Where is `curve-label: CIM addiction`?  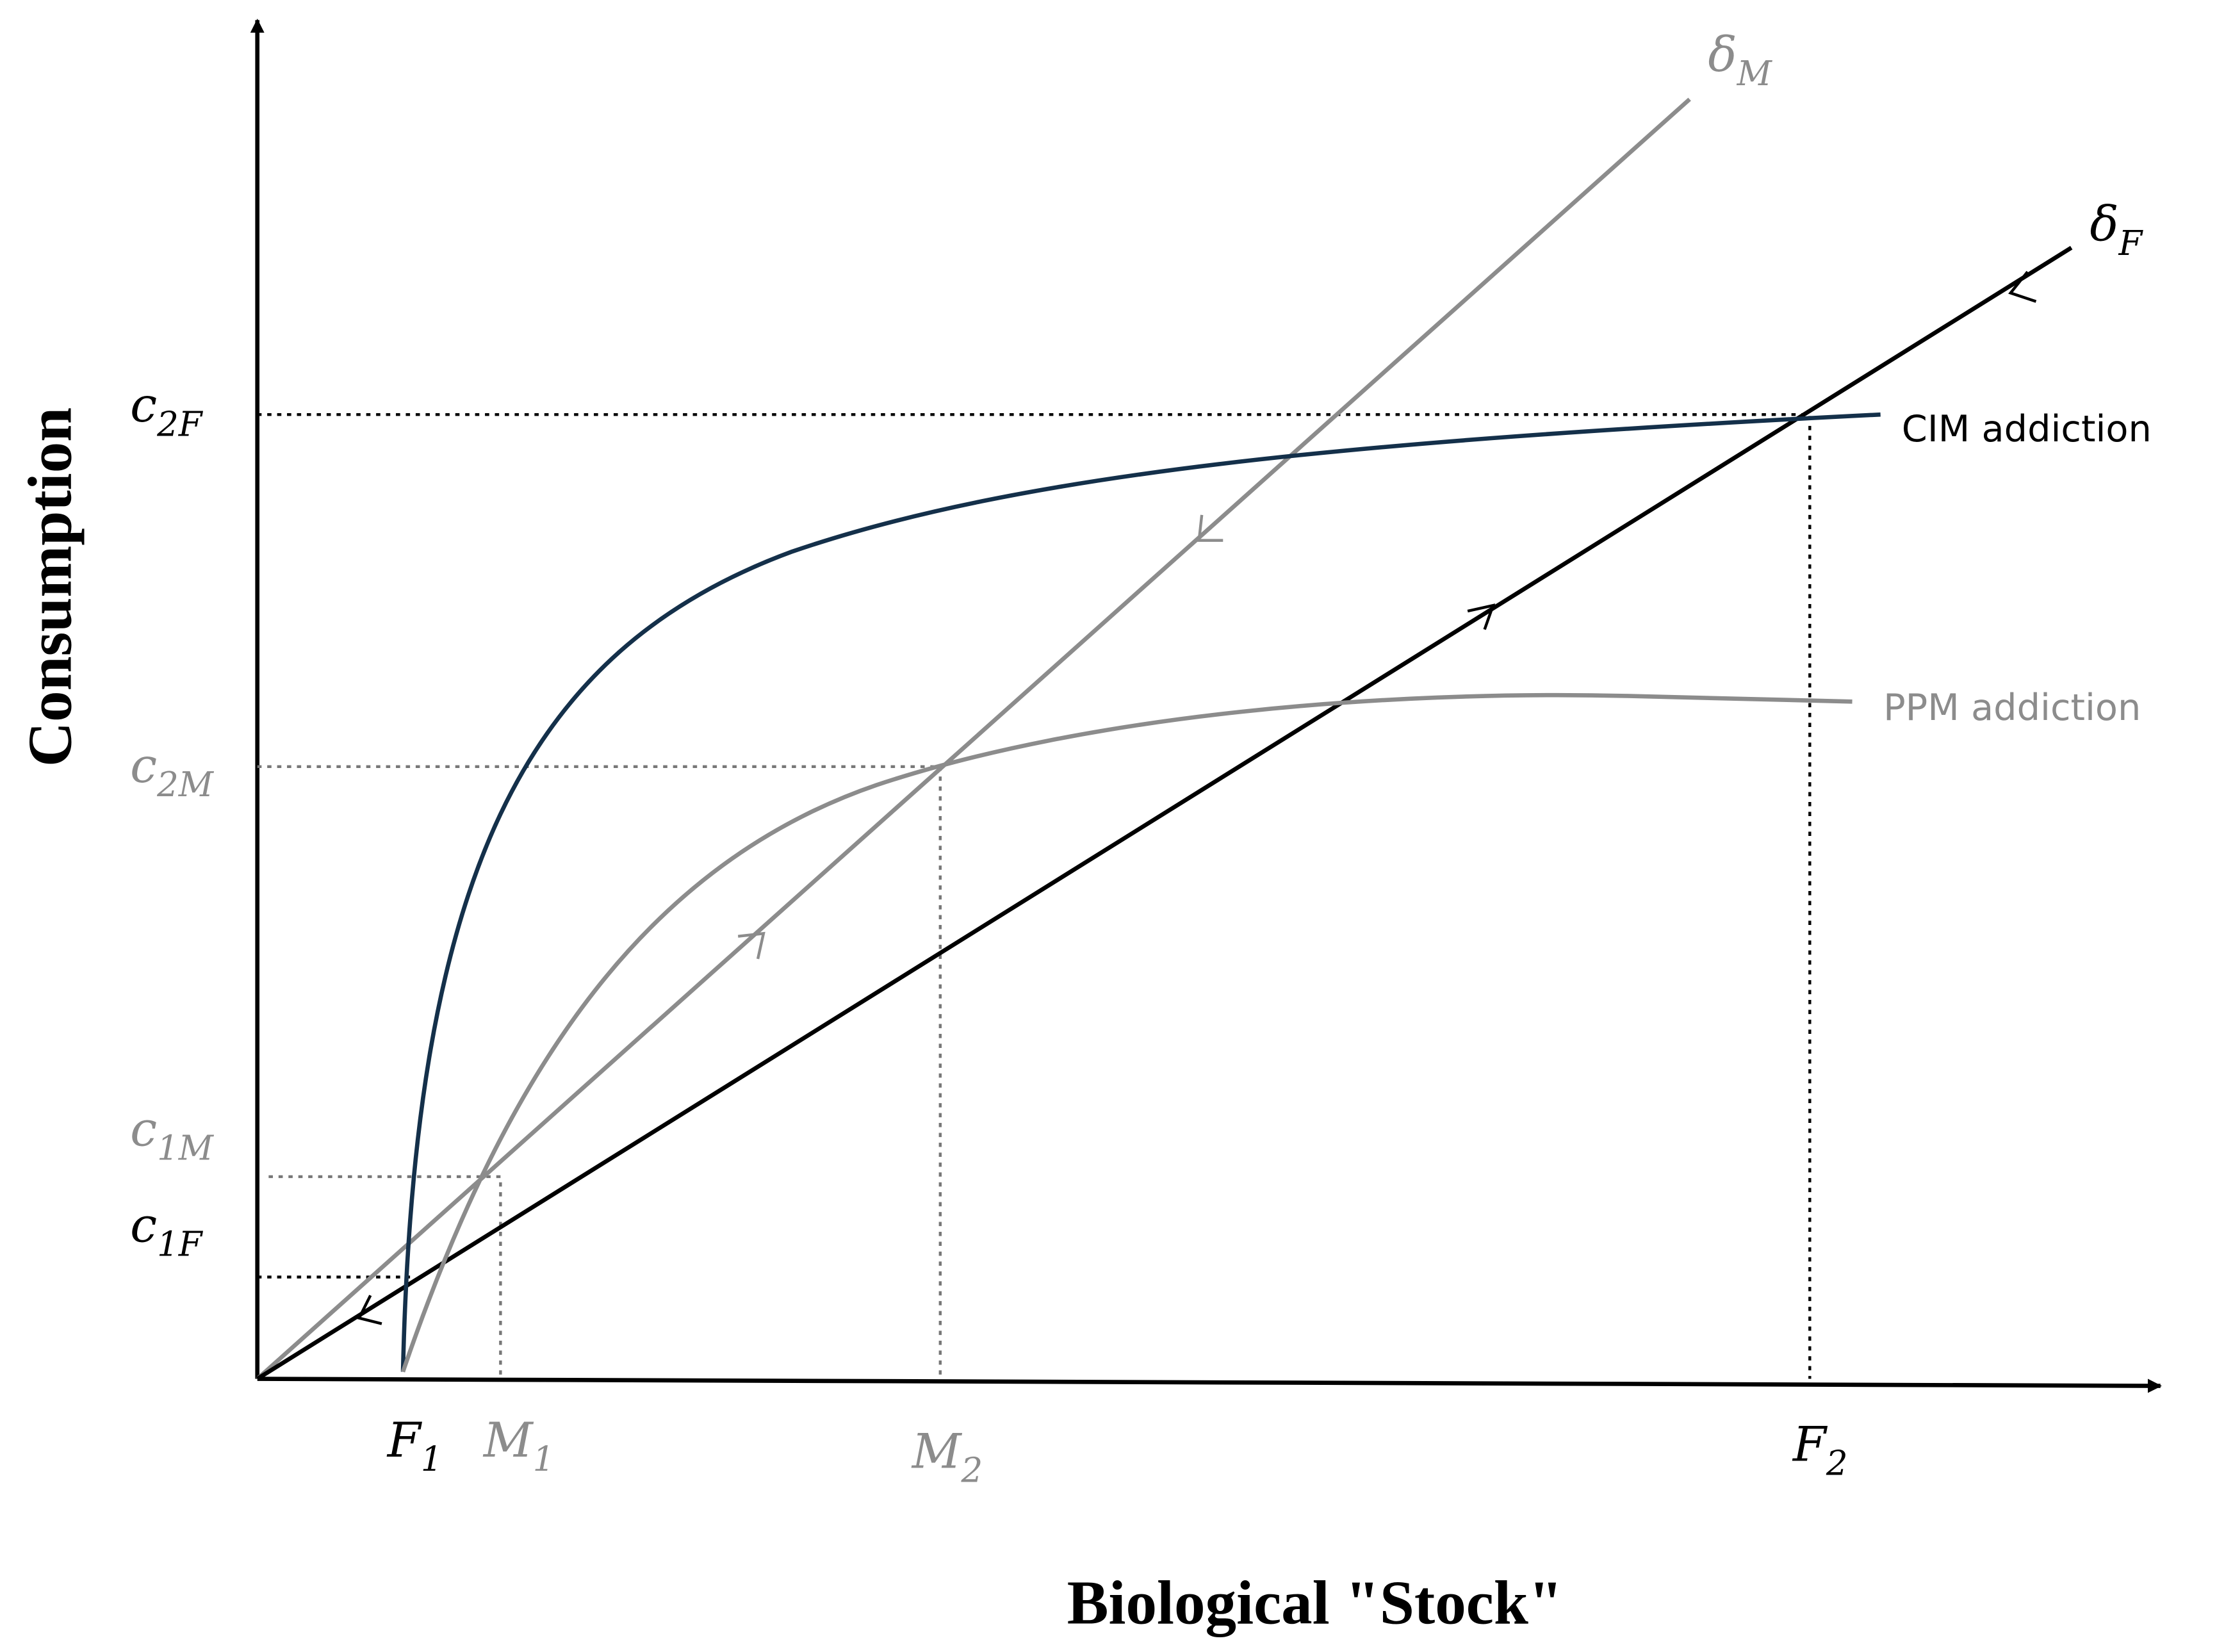 curve-label: CIM addiction is located at coordinates (2027, 429).